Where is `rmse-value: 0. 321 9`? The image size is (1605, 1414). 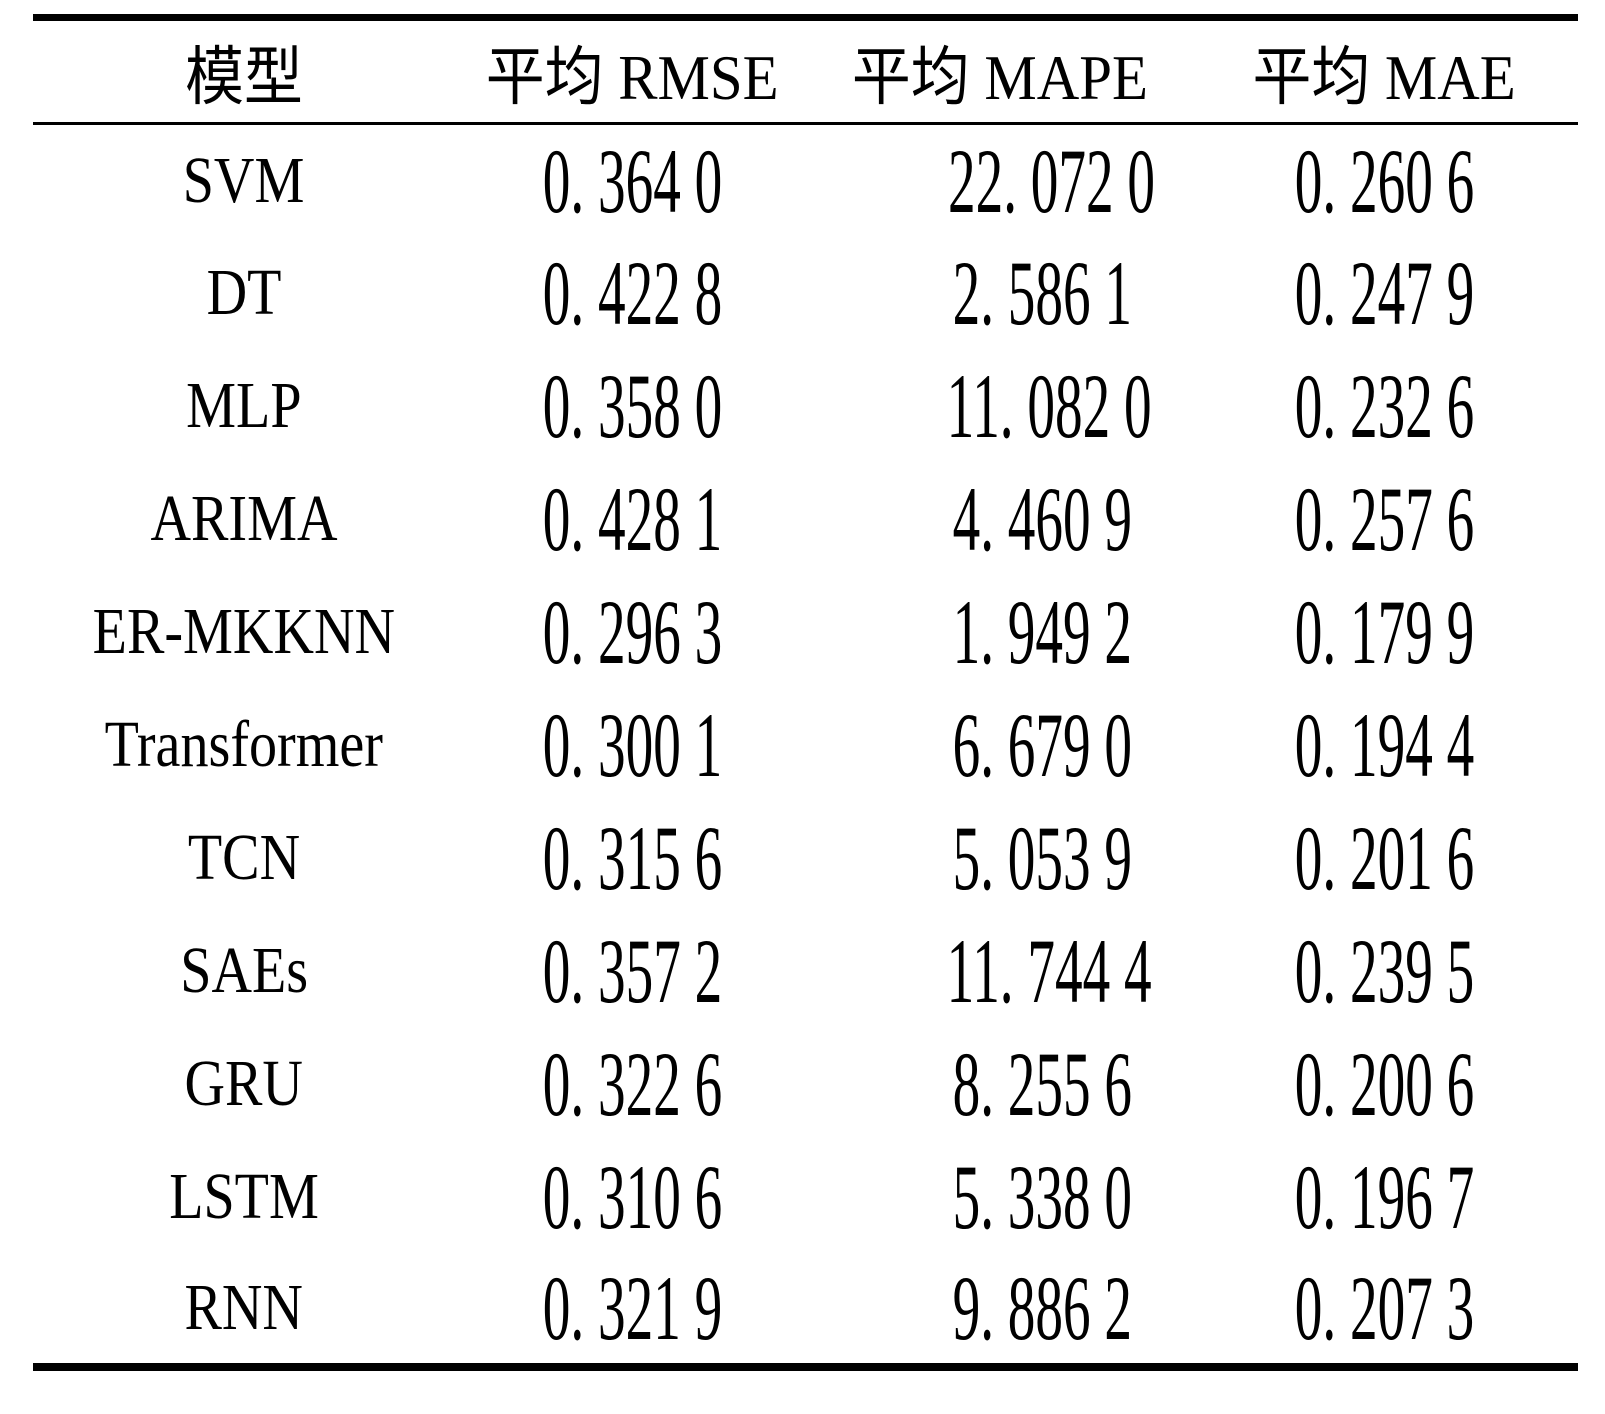
rmse-value: 0. 321 9 is located at coordinates (632, 1308).